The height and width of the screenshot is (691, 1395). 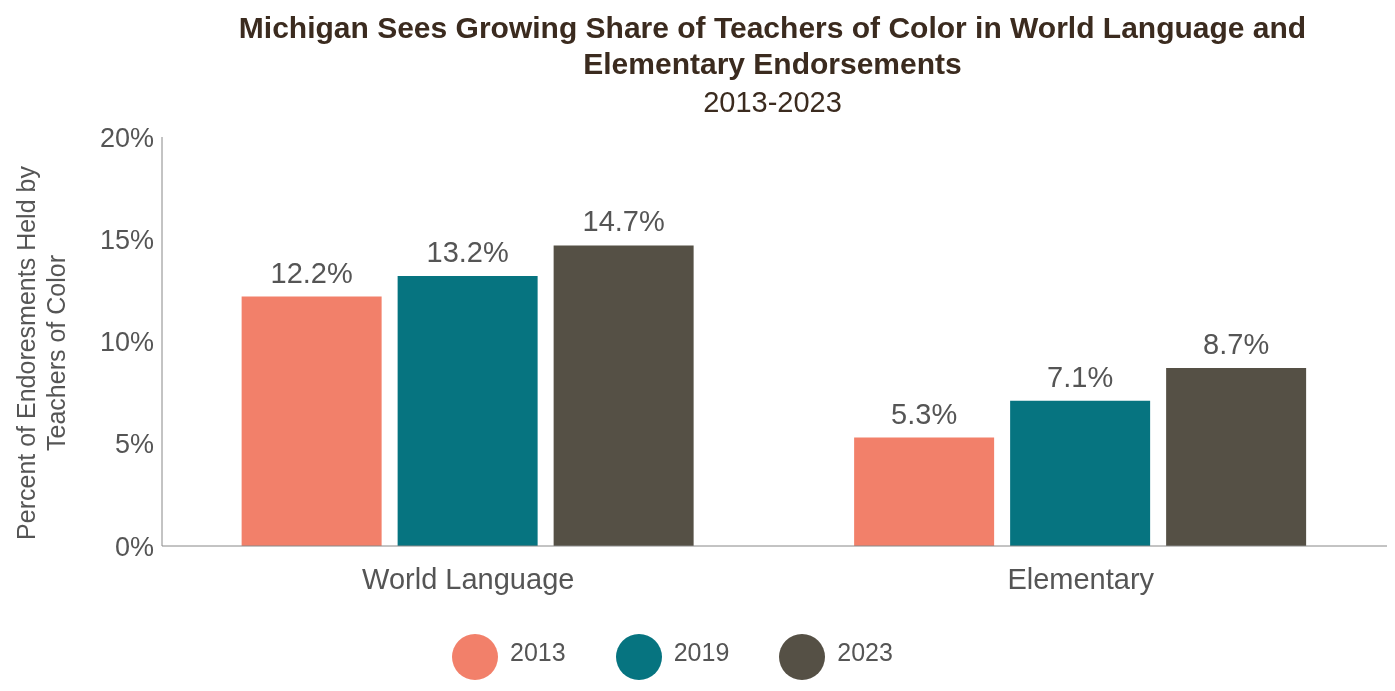 I want to click on legend-label: 2023, so click(x=865, y=652).